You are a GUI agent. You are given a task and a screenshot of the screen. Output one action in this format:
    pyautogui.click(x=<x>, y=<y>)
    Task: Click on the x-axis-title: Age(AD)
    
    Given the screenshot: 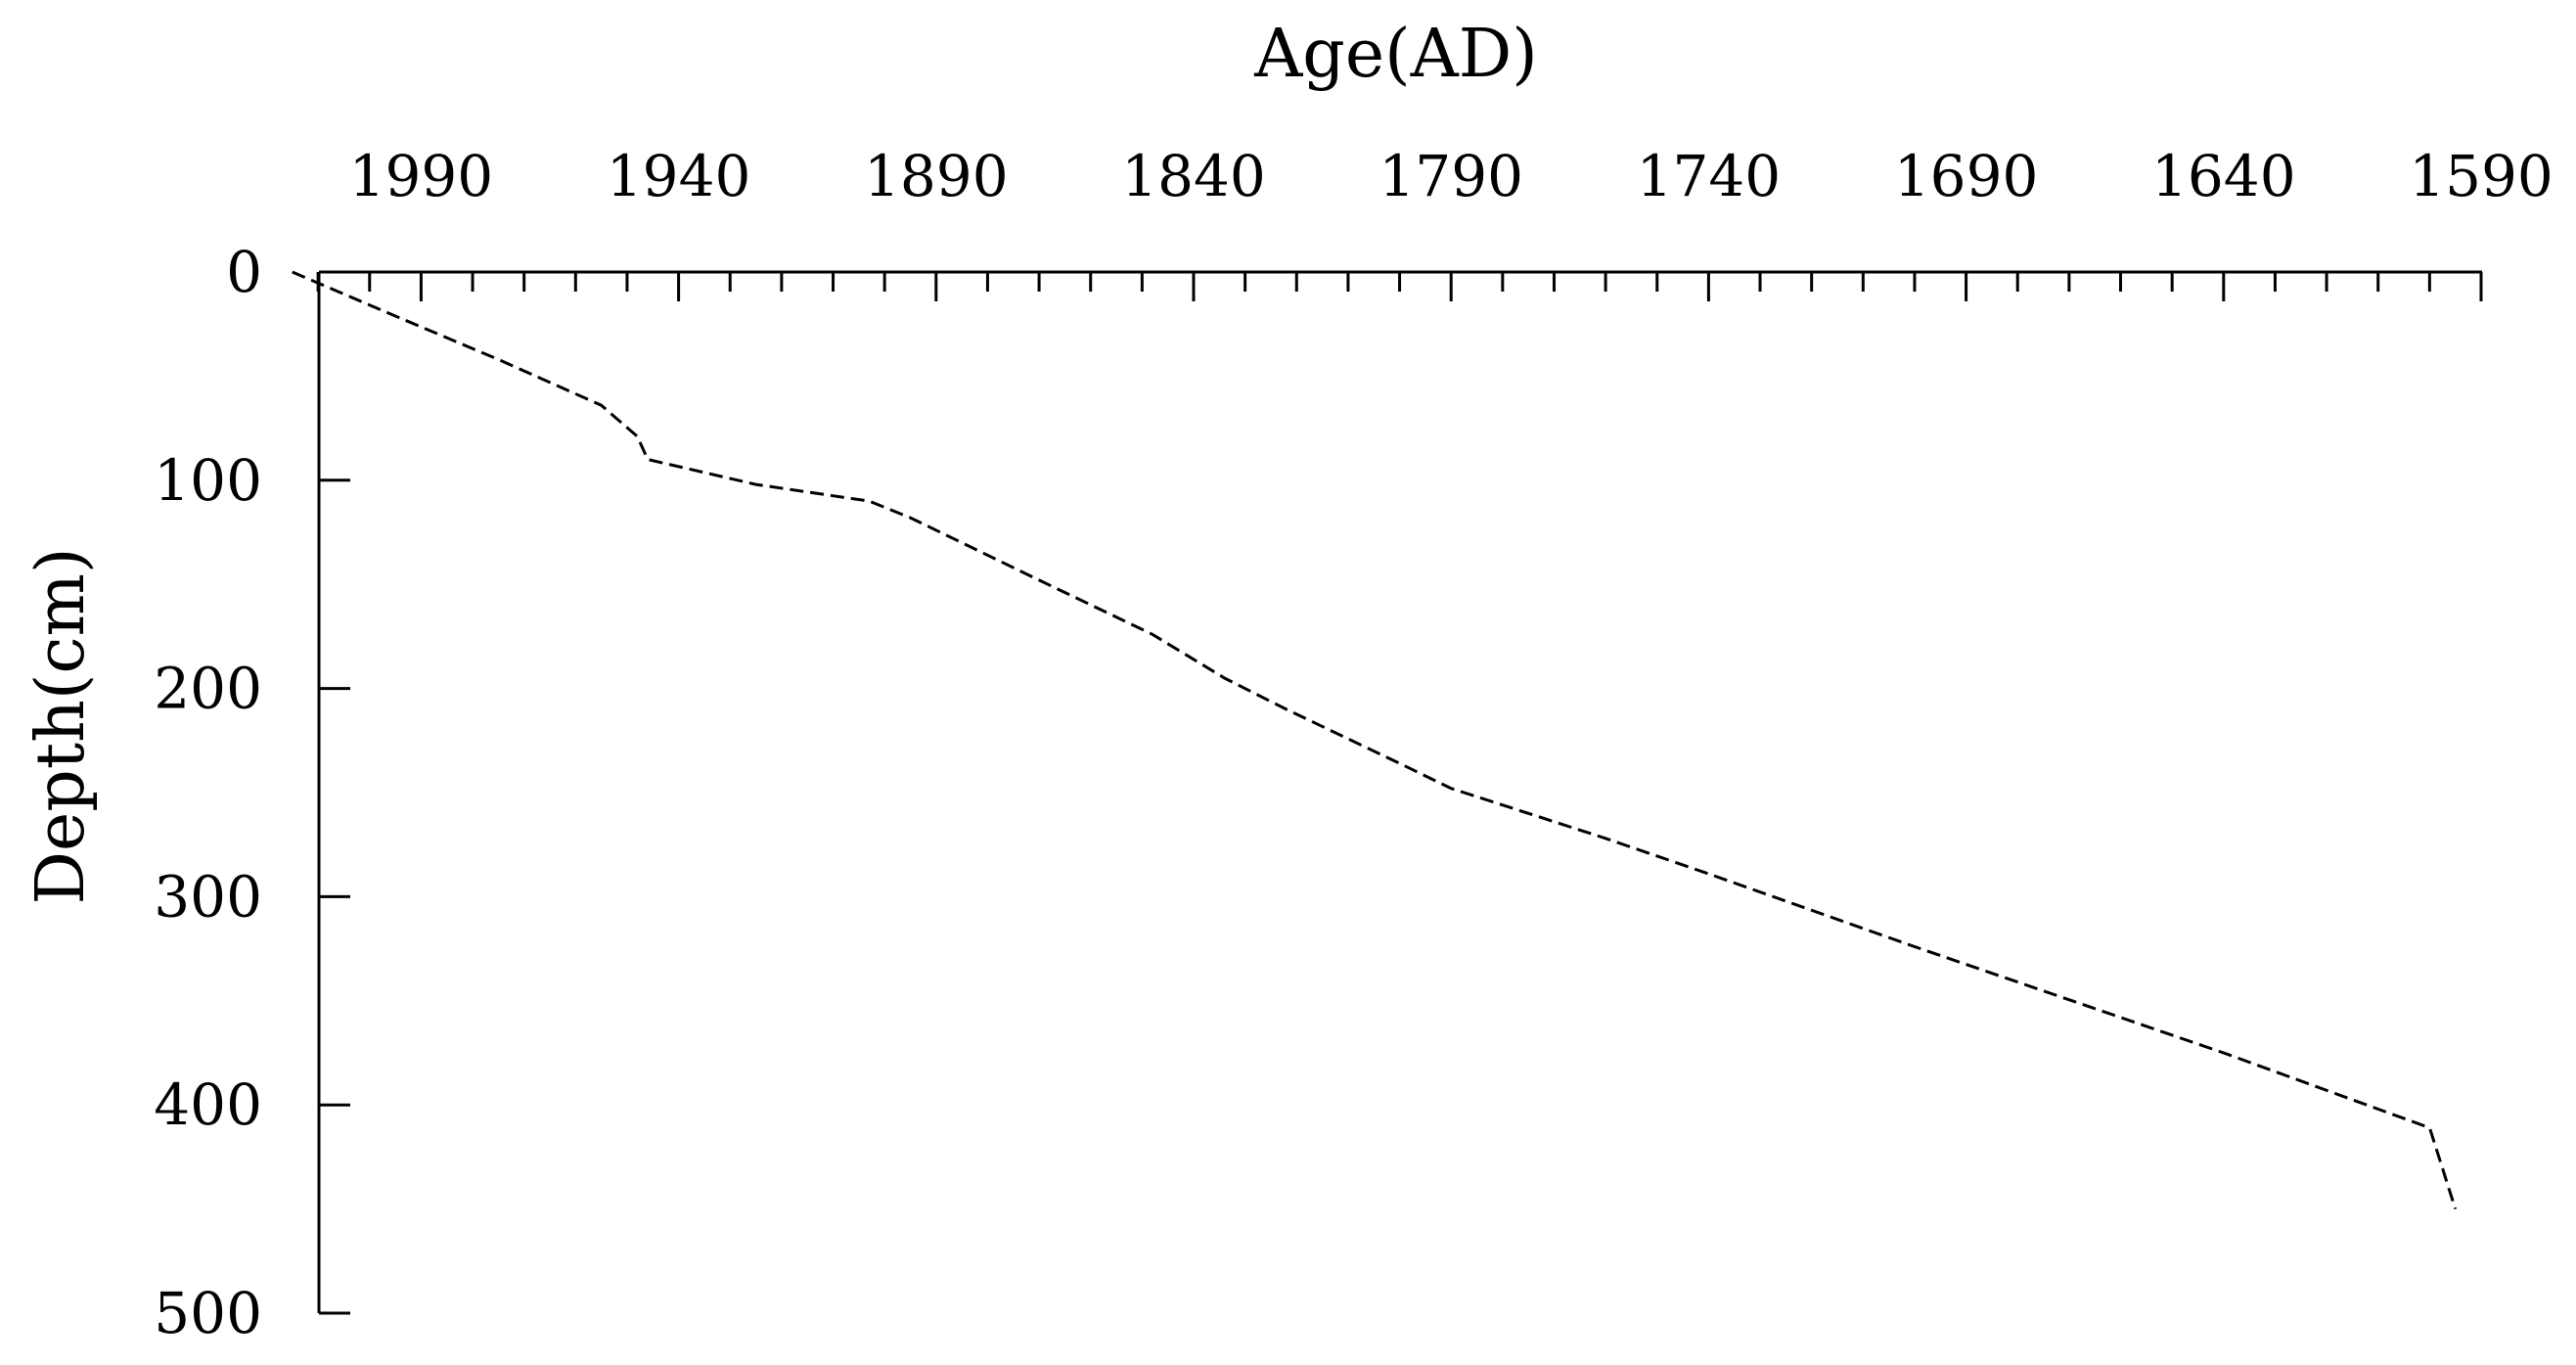 What is the action you would take?
    pyautogui.click(x=1395, y=54)
    